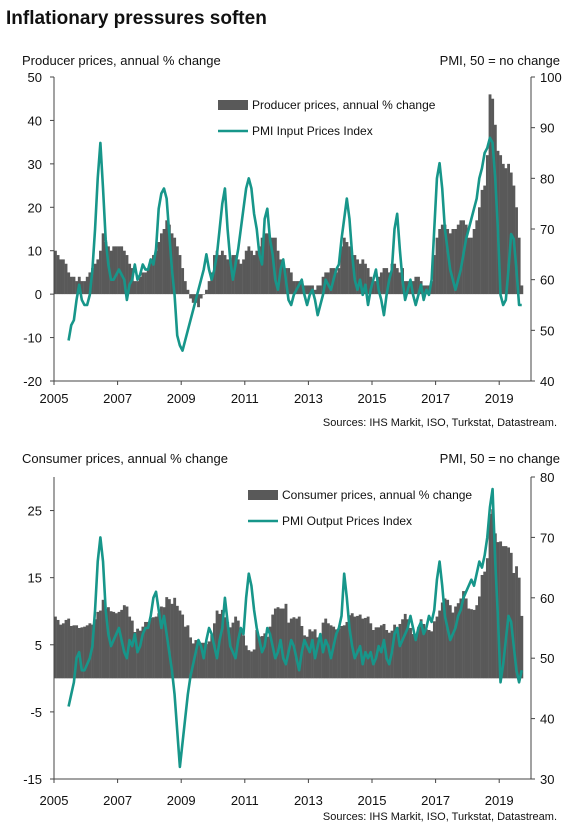 The width and height of the screenshot is (585, 832). Describe the element at coordinates (344, 105) in the screenshot. I see `legend-label: Producer prices, annual % change` at that location.